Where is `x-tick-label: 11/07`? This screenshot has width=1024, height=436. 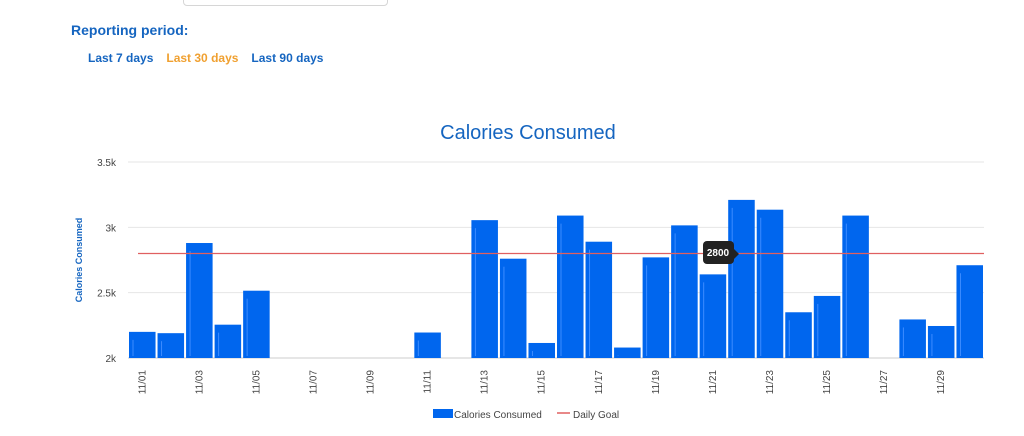 x-tick-label: 11/07 is located at coordinates (313, 382).